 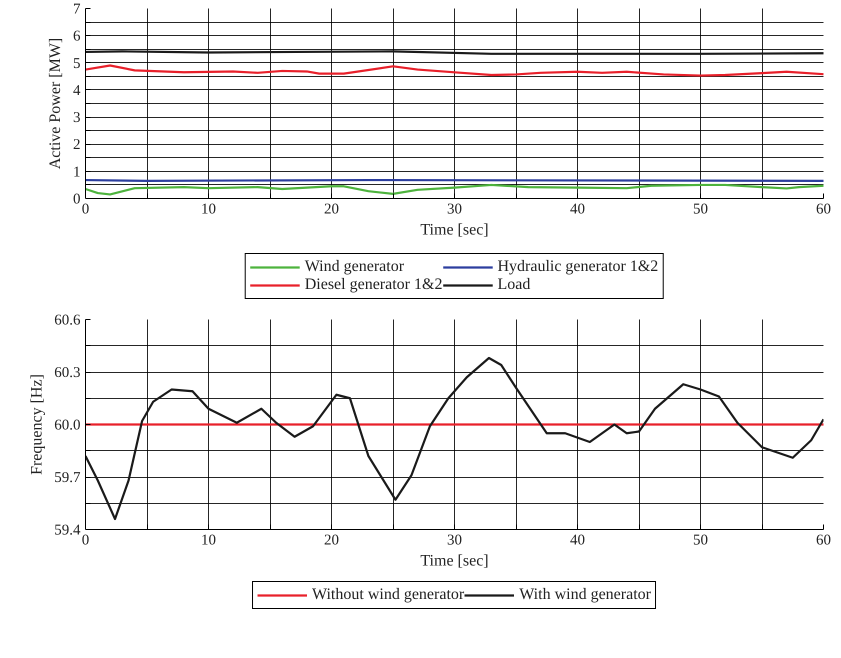 I want to click on y-axis-title: Frequency [Hz], so click(x=37, y=424).